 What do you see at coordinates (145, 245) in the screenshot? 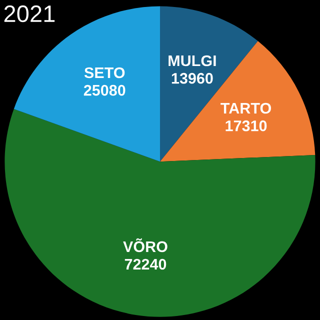
I see `slice-label: VÕRO` at bounding box center [145, 245].